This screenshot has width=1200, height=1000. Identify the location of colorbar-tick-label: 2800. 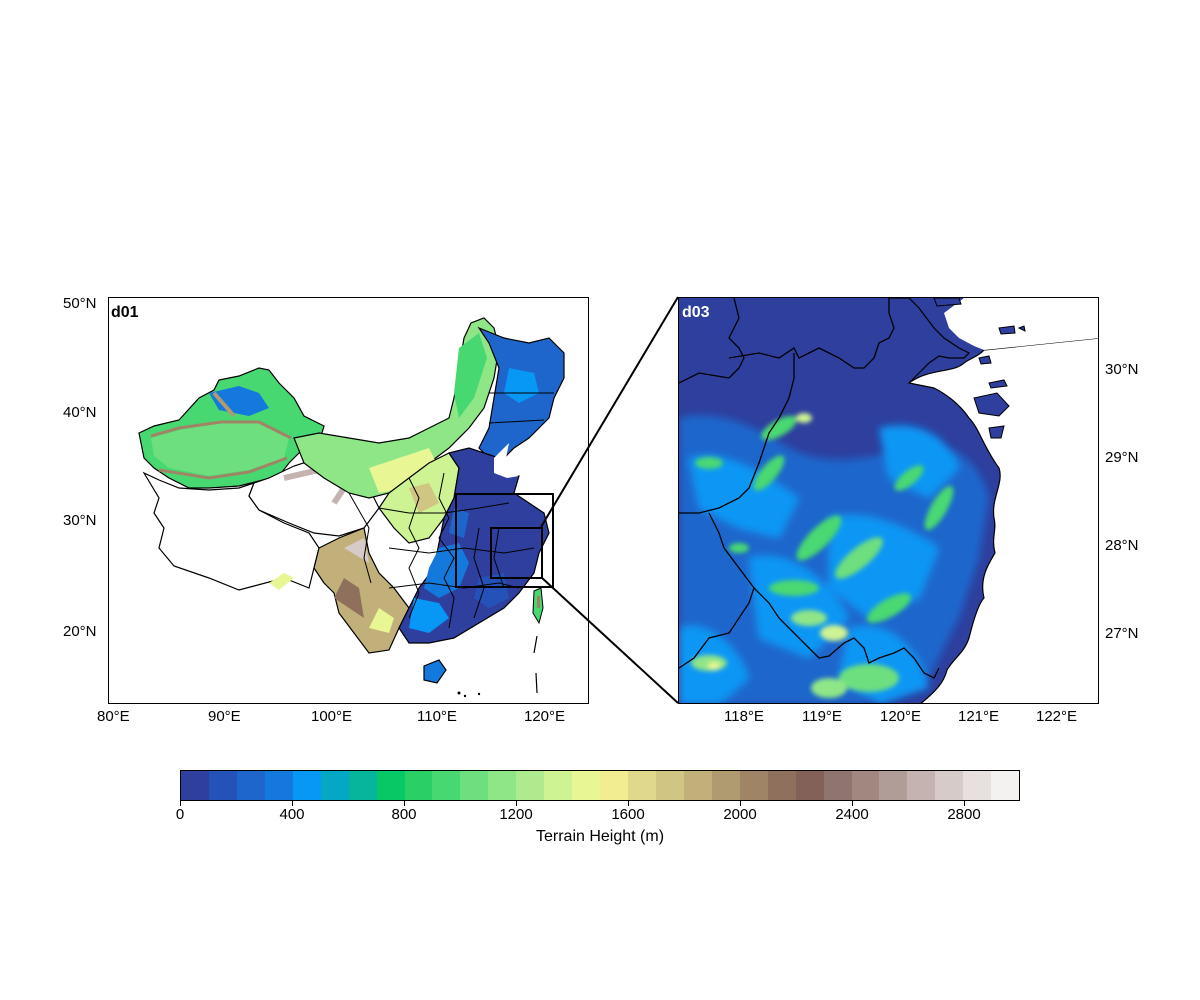
(964, 814).